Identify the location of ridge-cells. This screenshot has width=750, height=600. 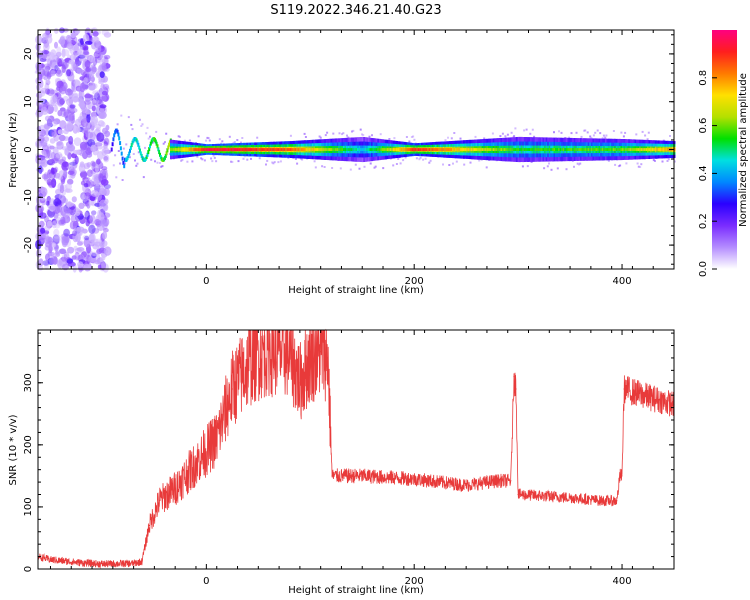
(393, 148).